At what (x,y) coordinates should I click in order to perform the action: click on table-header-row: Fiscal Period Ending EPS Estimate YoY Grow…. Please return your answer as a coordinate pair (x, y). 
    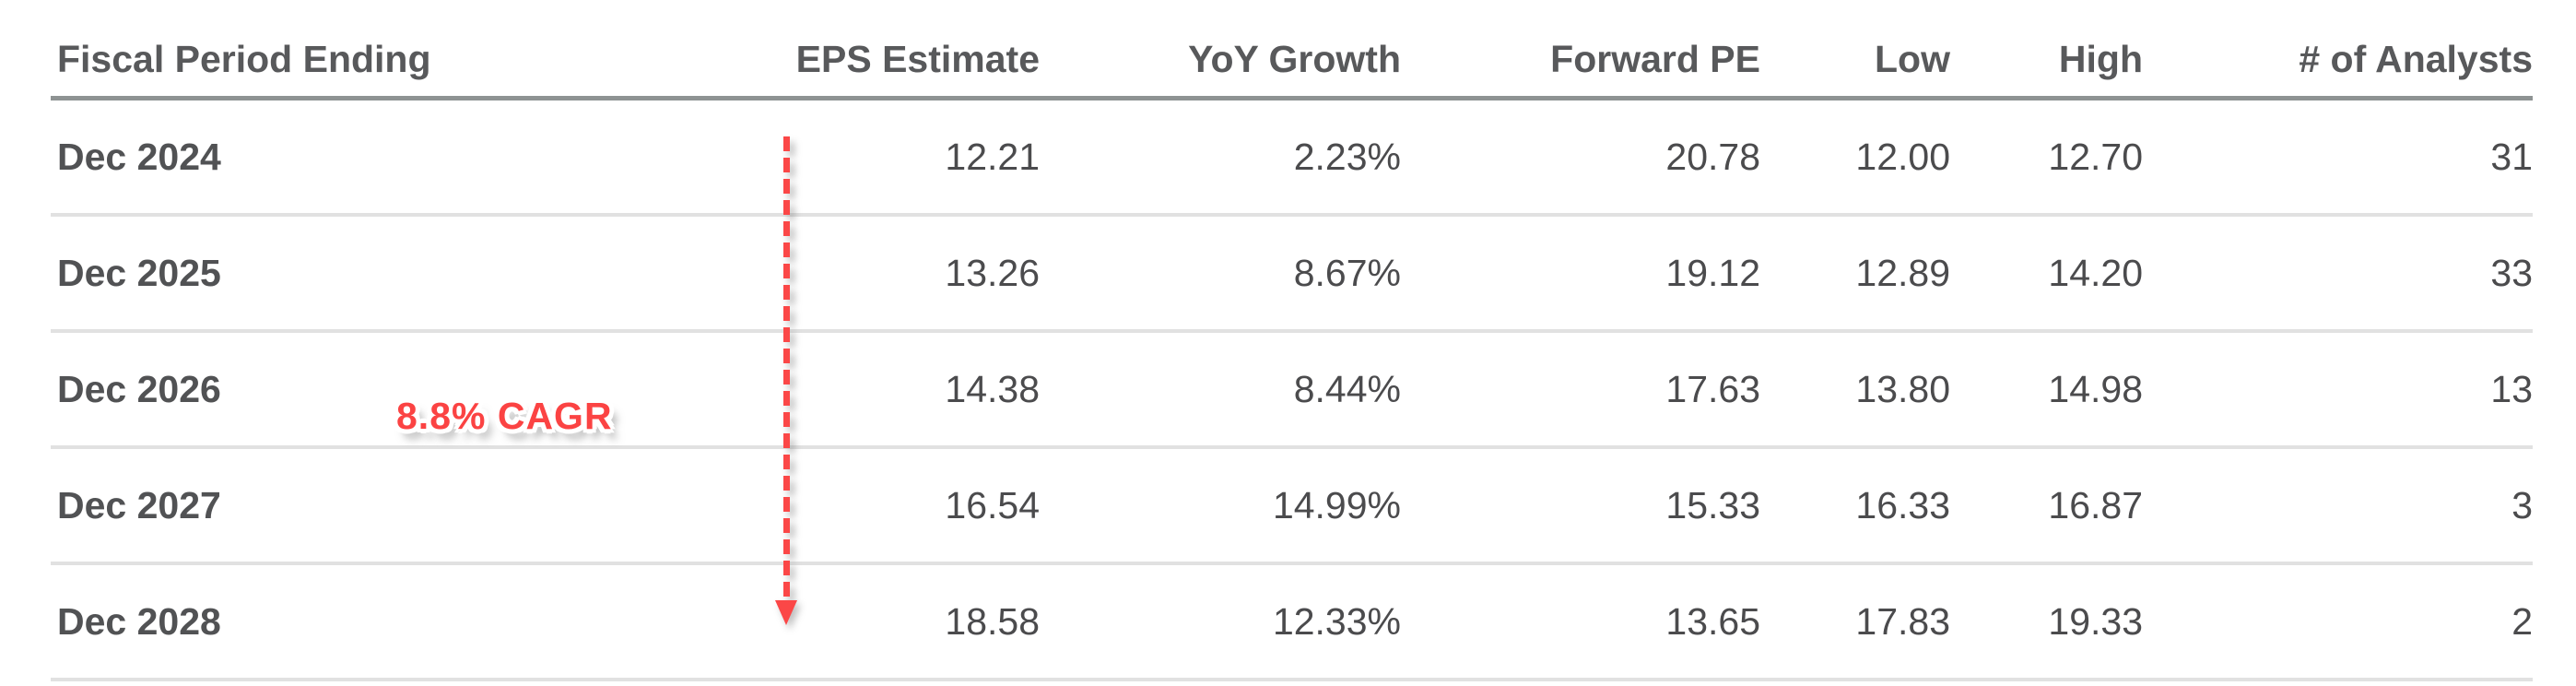
    Looking at the image, I should click on (1292, 50).